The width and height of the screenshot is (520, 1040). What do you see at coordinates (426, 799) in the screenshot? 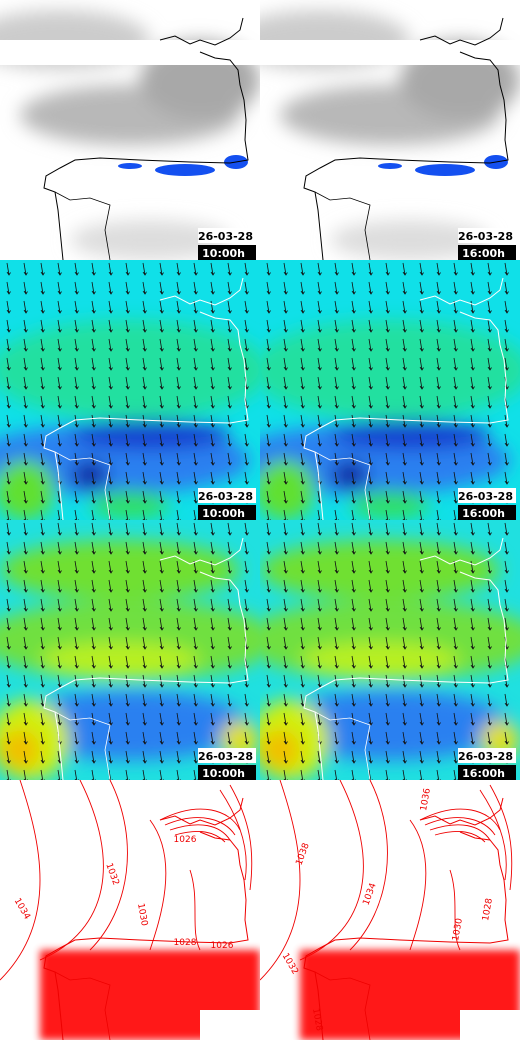
I see `isobar-label: 1036` at bounding box center [426, 799].